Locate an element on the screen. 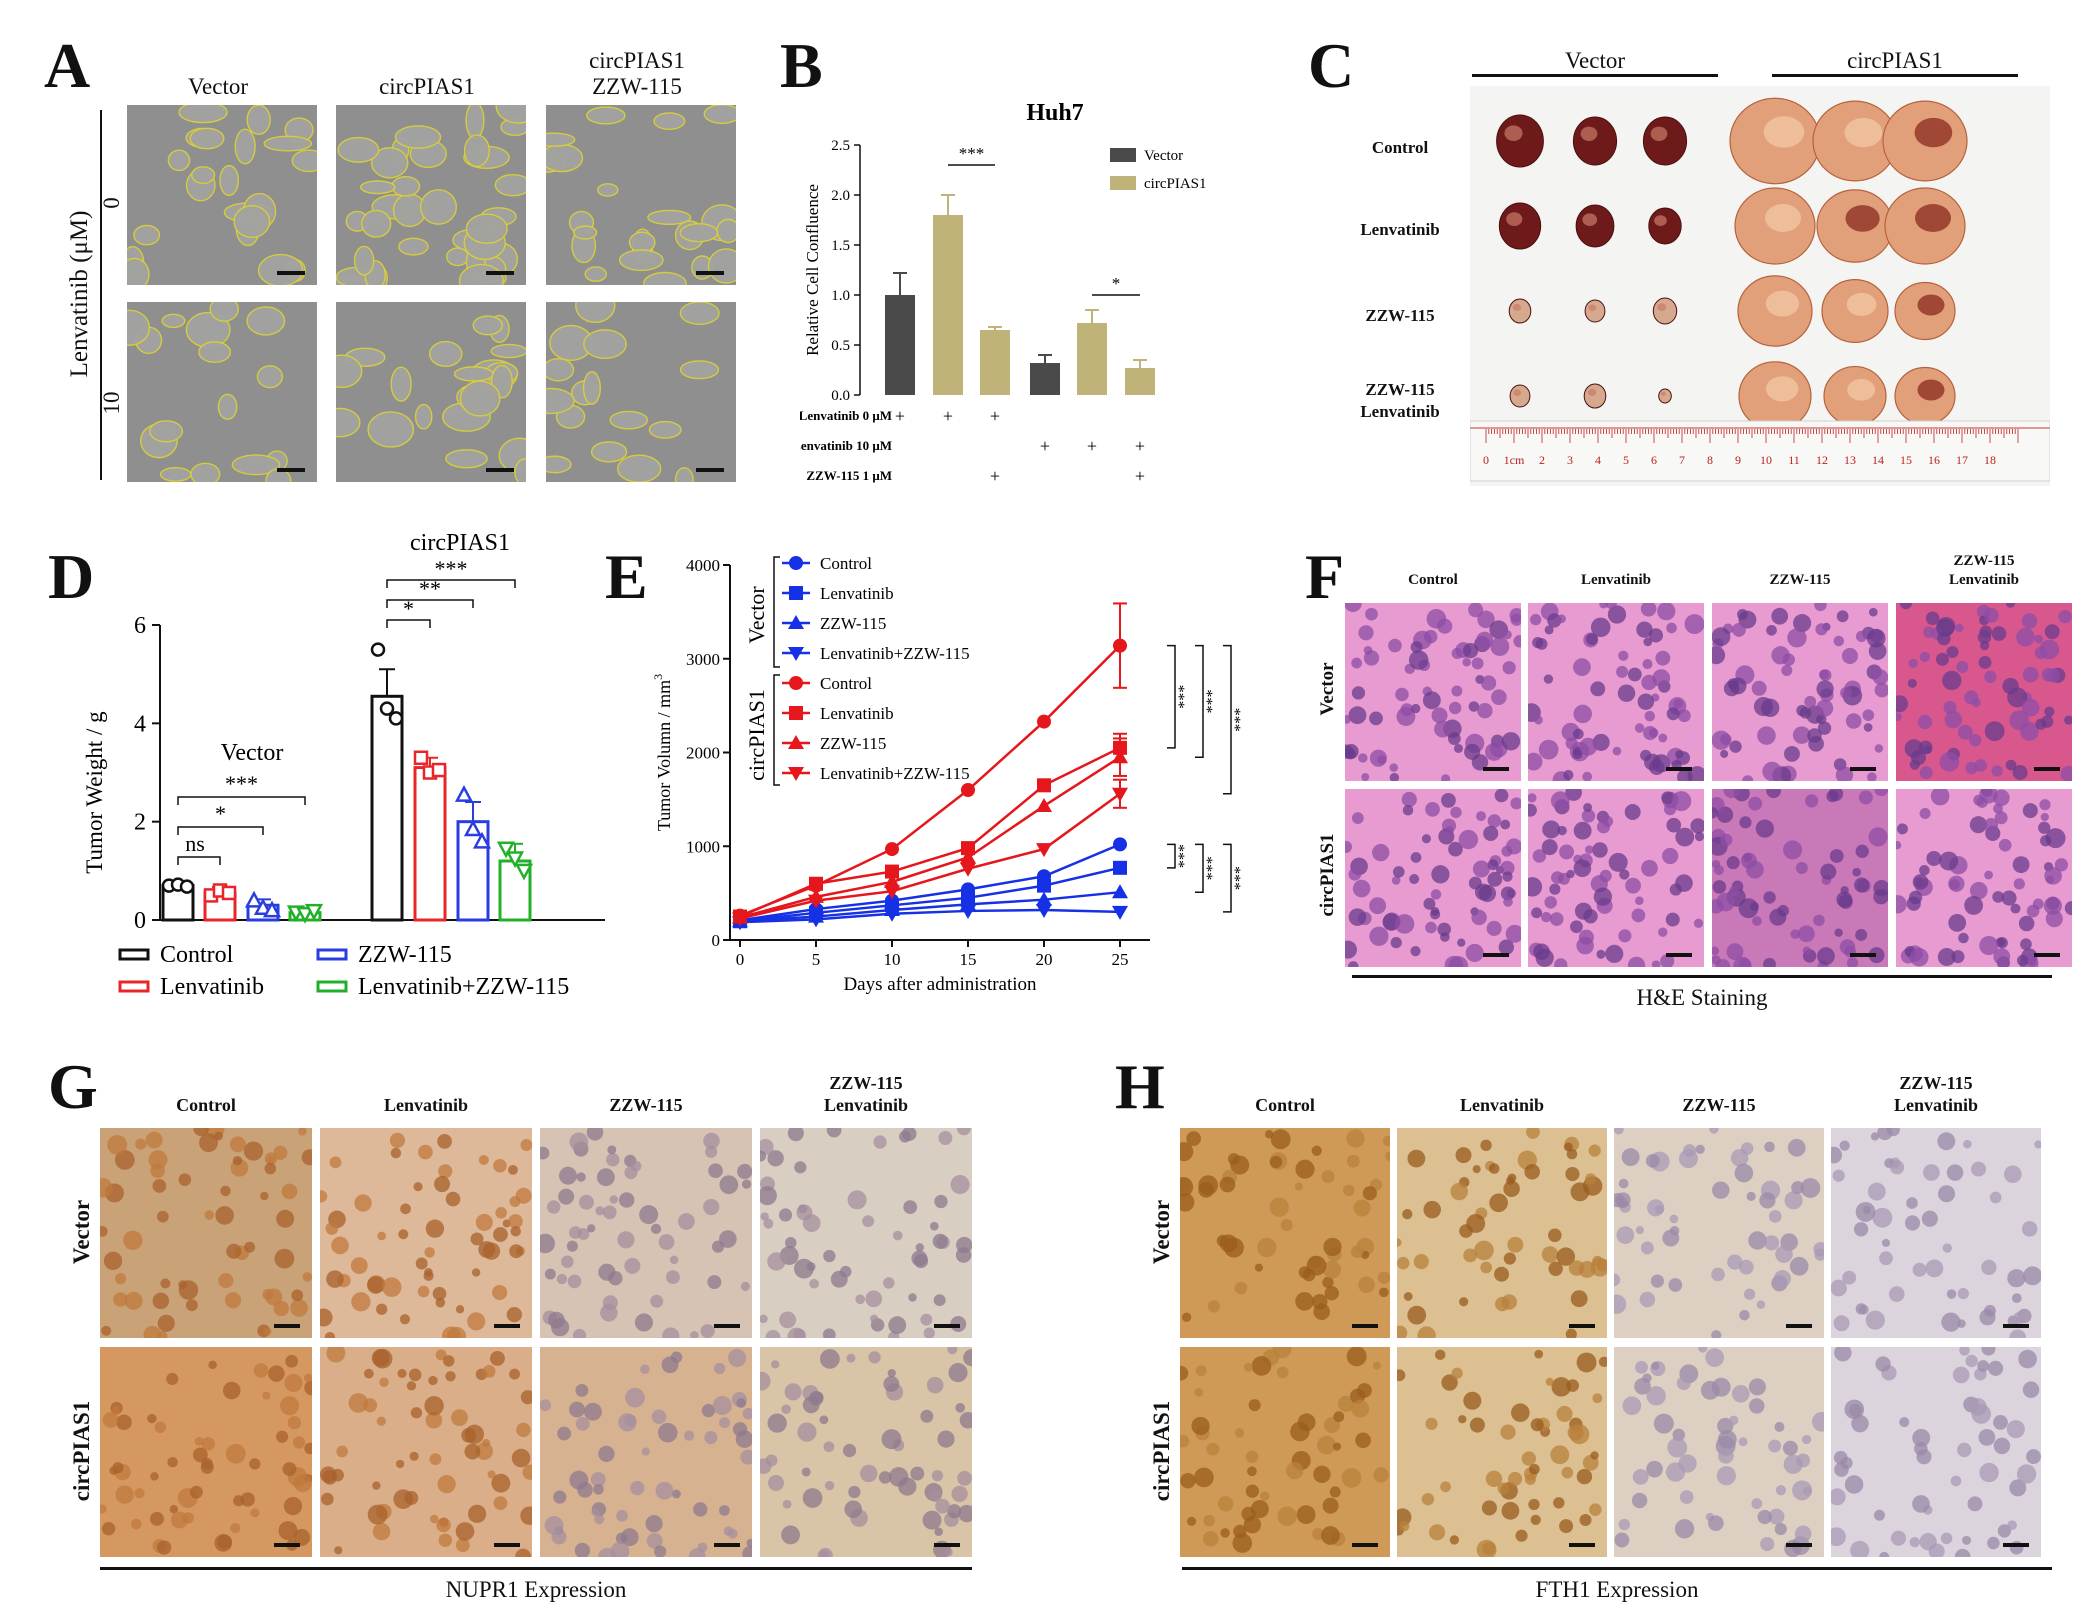 Image resolution: width=2094 pixels, height=1613 pixels. legend-label: Vector is located at coordinates (1163, 156).